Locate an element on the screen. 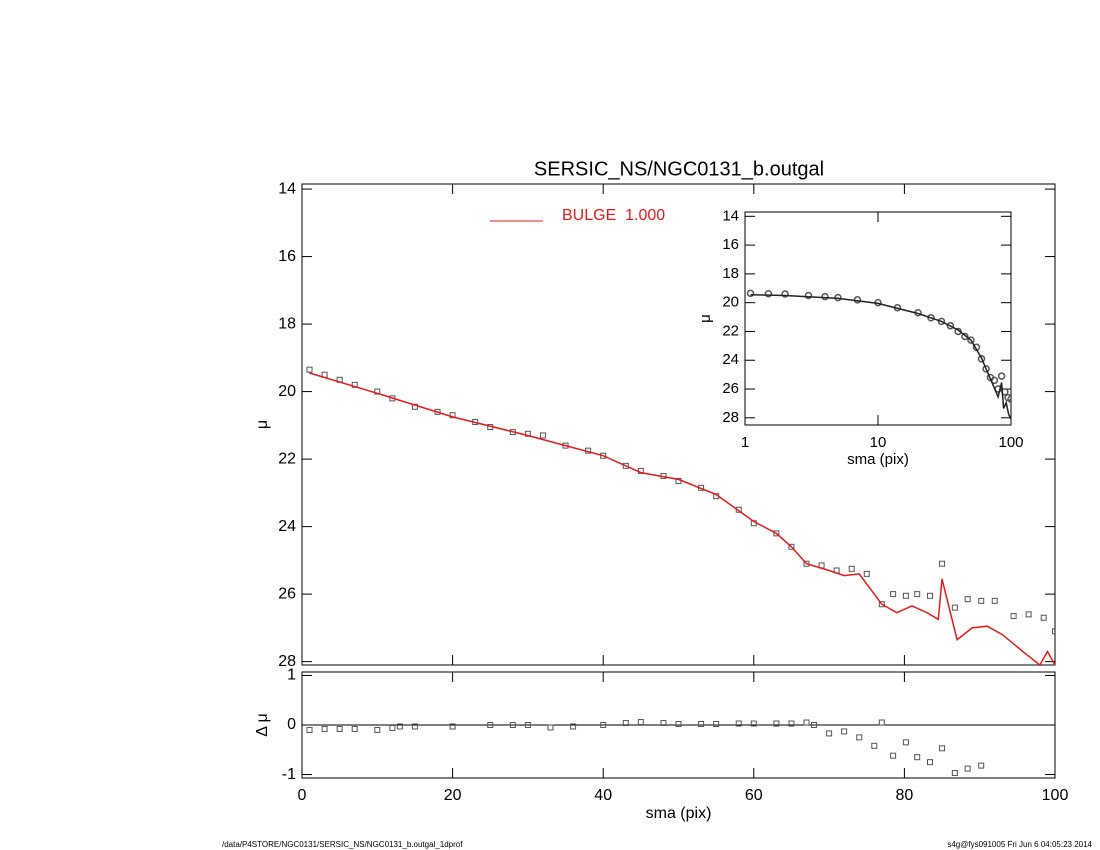 Image resolution: width=1100 pixels, height=850 pixels. legend-label: BULGE 1.000 is located at coordinates (613, 215).